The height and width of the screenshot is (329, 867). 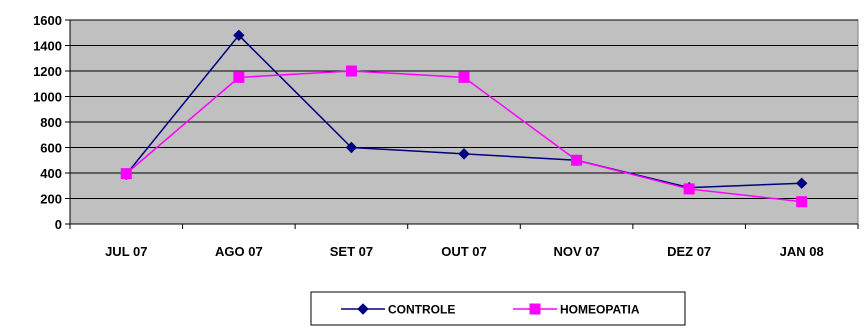 I want to click on legend-label: CONTROLE, so click(x=421, y=310).